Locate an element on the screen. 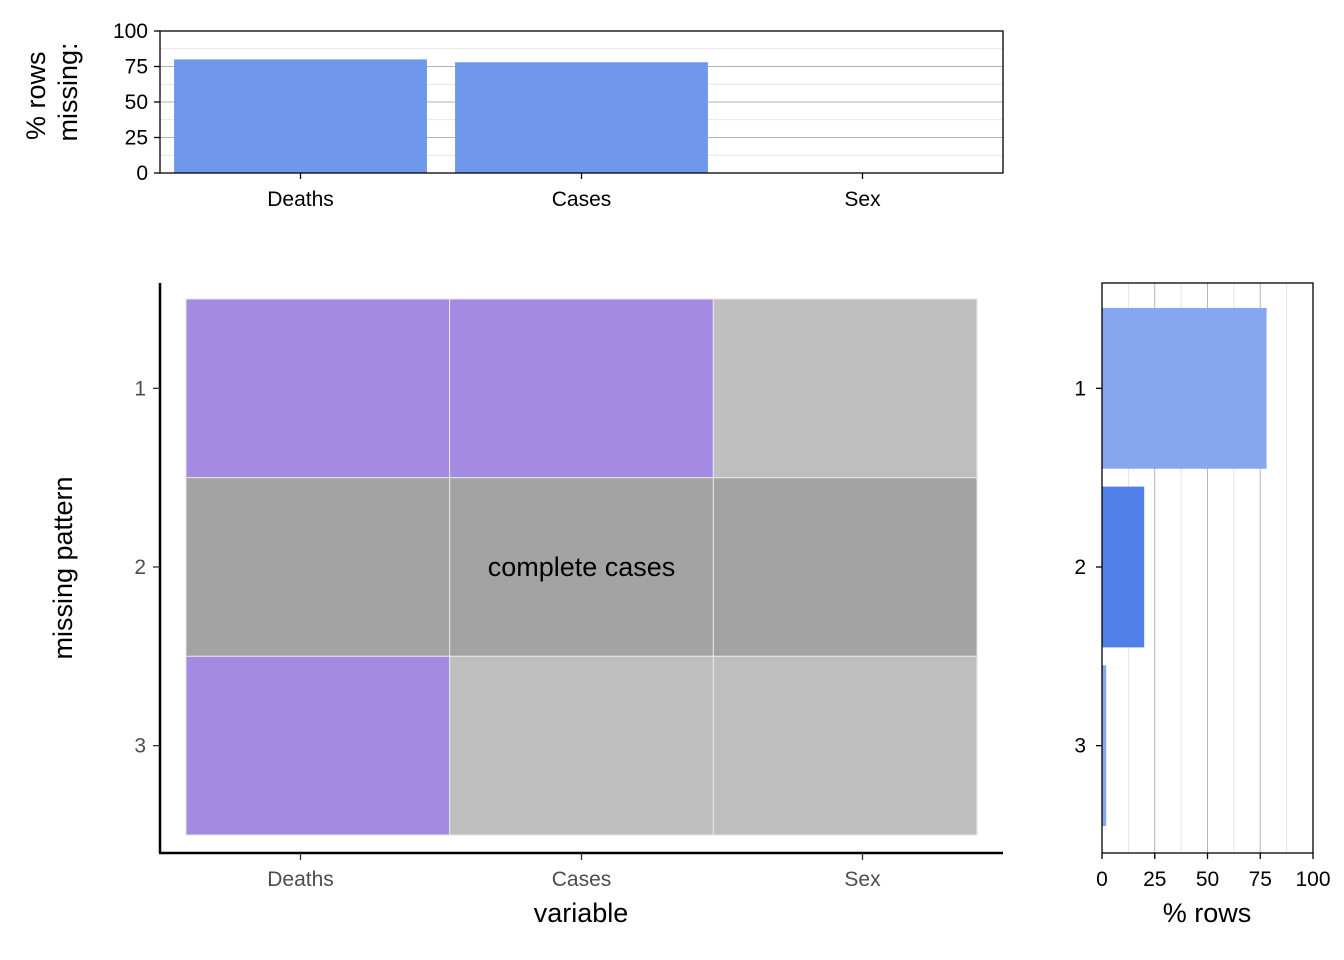 This screenshot has width=1344, height=960. heatmap-cell-1-sex-present is located at coordinates (845, 388).